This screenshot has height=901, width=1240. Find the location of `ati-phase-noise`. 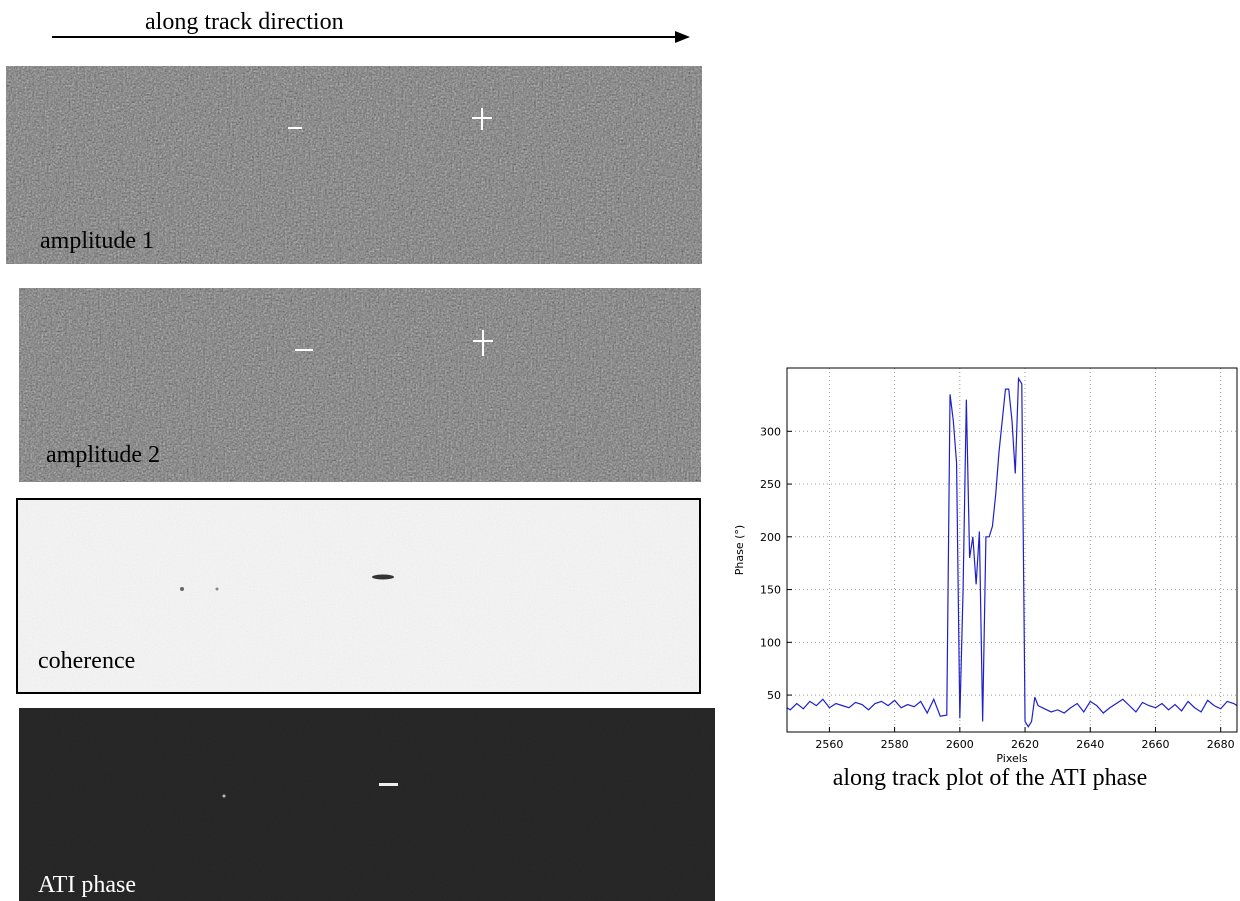

ati-phase-noise is located at coordinates (367, 804).